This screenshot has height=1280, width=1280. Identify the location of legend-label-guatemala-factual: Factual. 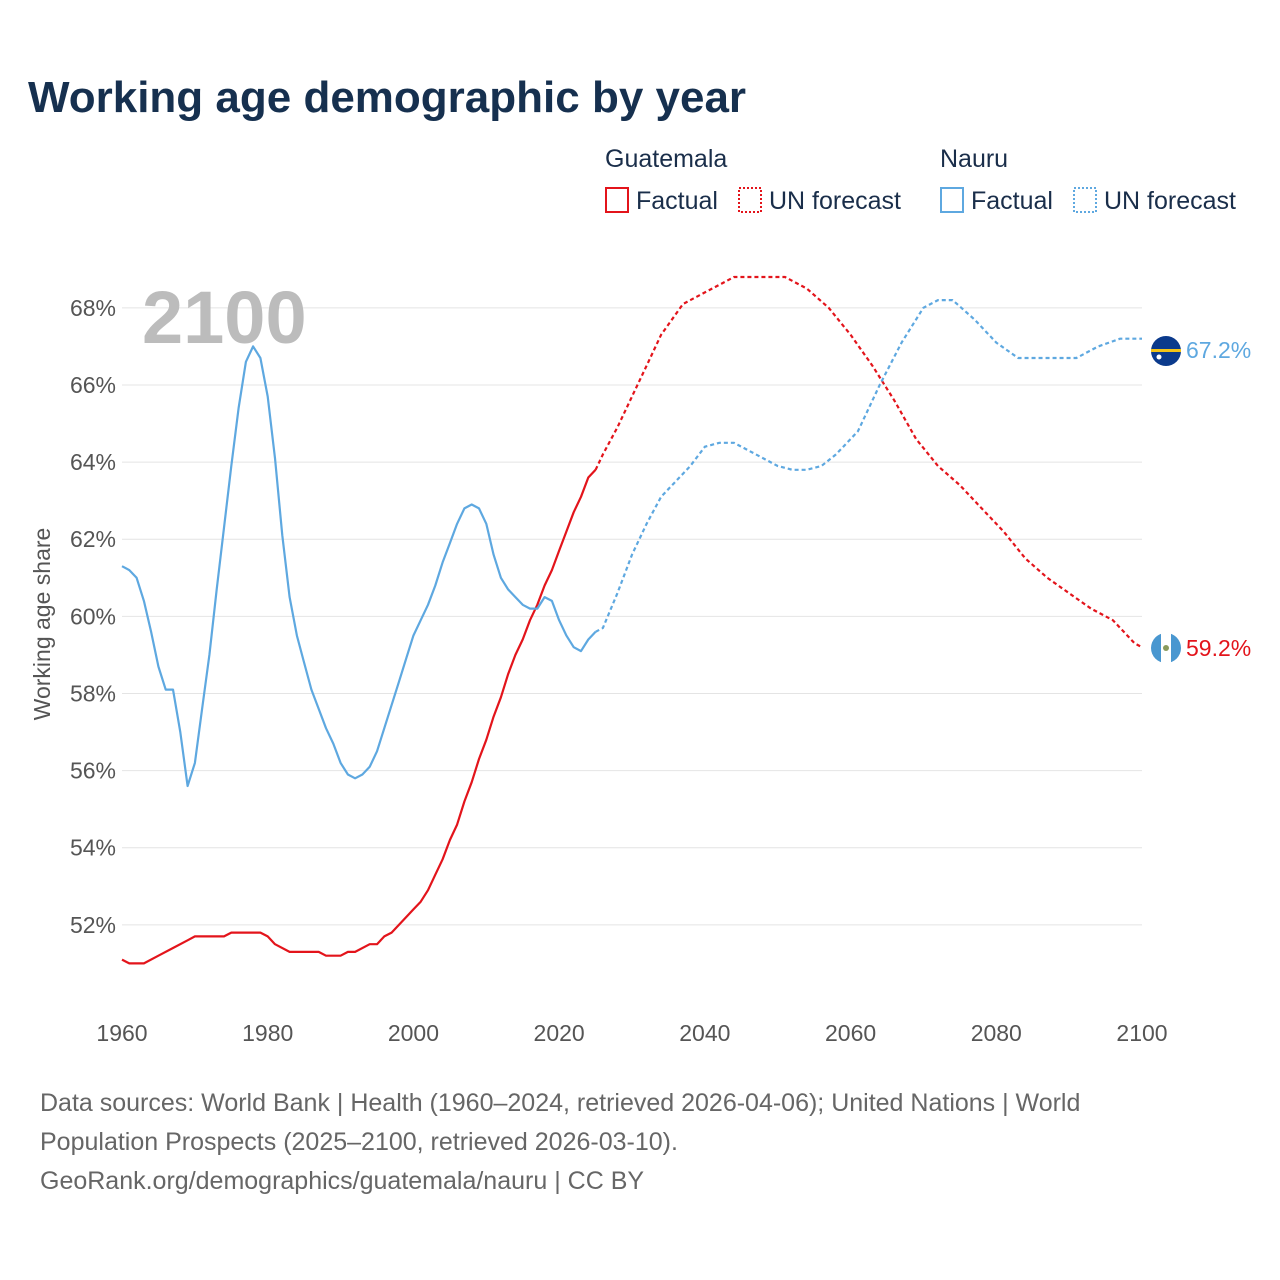
(677, 201).